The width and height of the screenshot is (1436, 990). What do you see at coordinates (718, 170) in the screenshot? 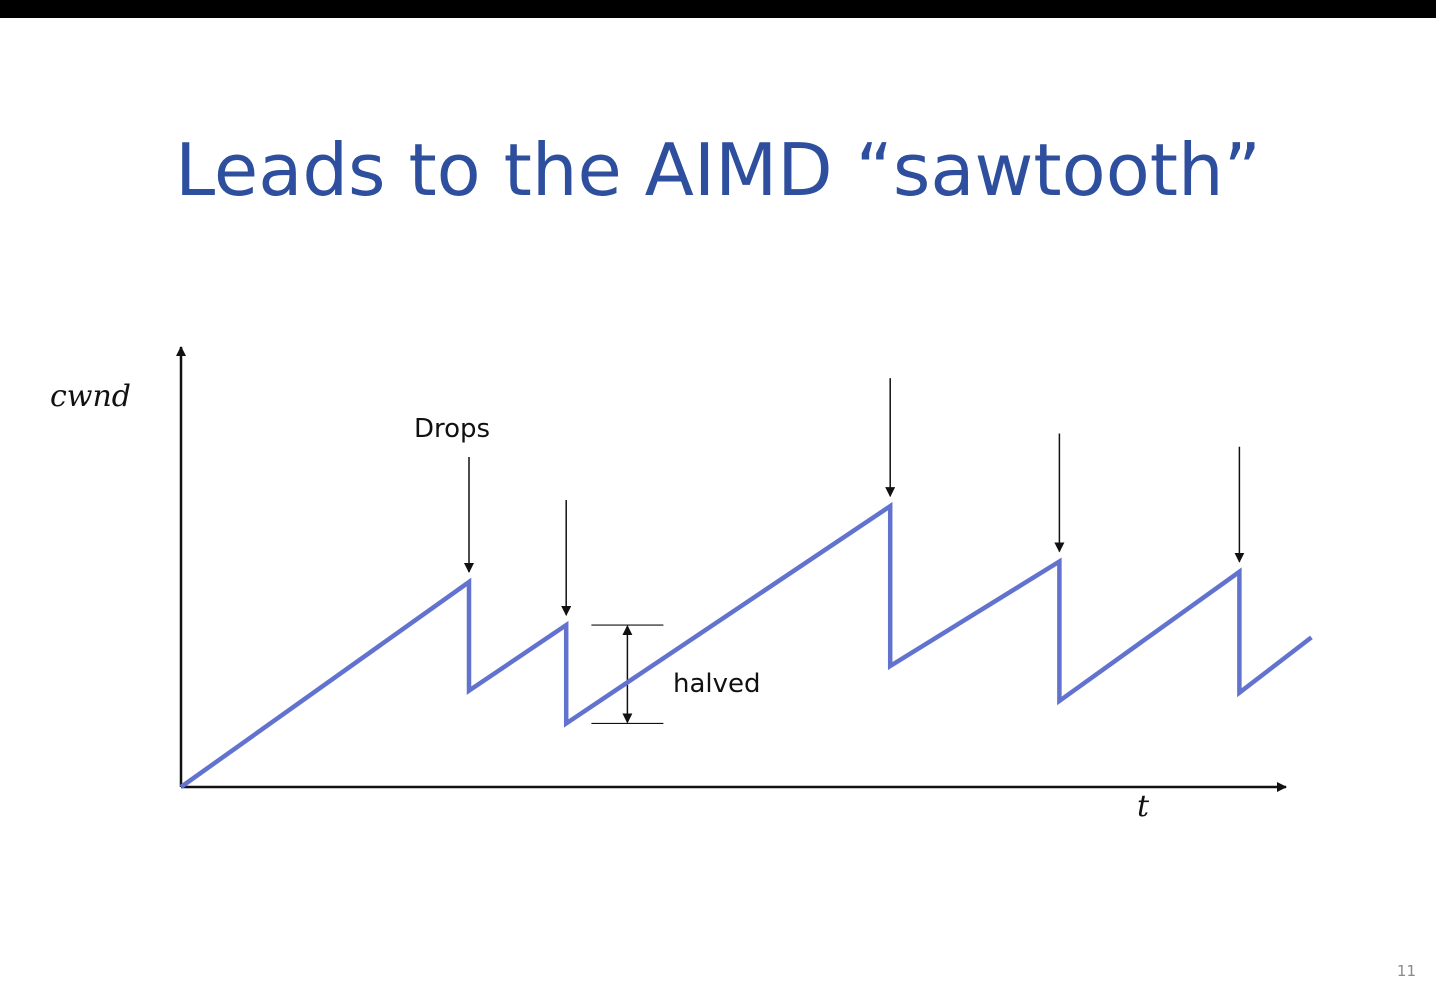
I see `slide-title: Leads to the AIMD “sawtooth”` at bounding box center [718, 170].